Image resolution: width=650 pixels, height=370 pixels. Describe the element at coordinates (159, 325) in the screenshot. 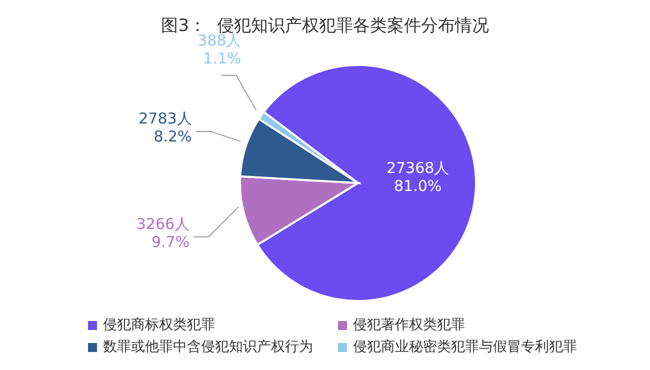

I see `legend-label: 侵犯商标权类犯罪` at that location.